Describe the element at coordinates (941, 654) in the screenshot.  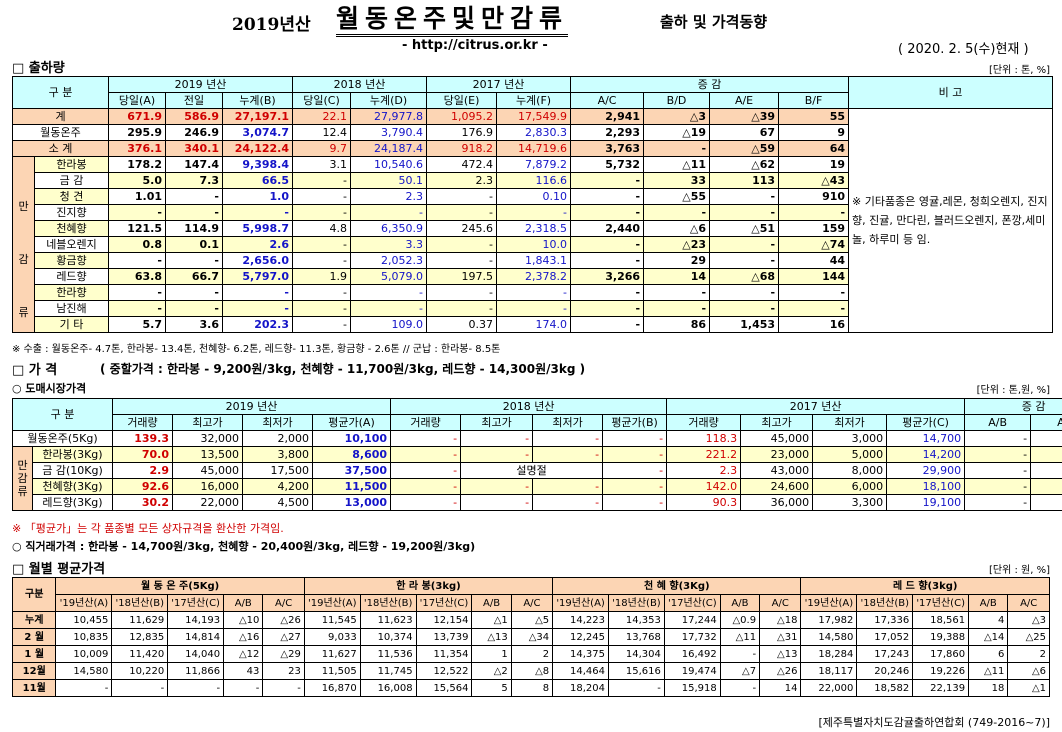
I see `value-cell: 17,860` at that location.